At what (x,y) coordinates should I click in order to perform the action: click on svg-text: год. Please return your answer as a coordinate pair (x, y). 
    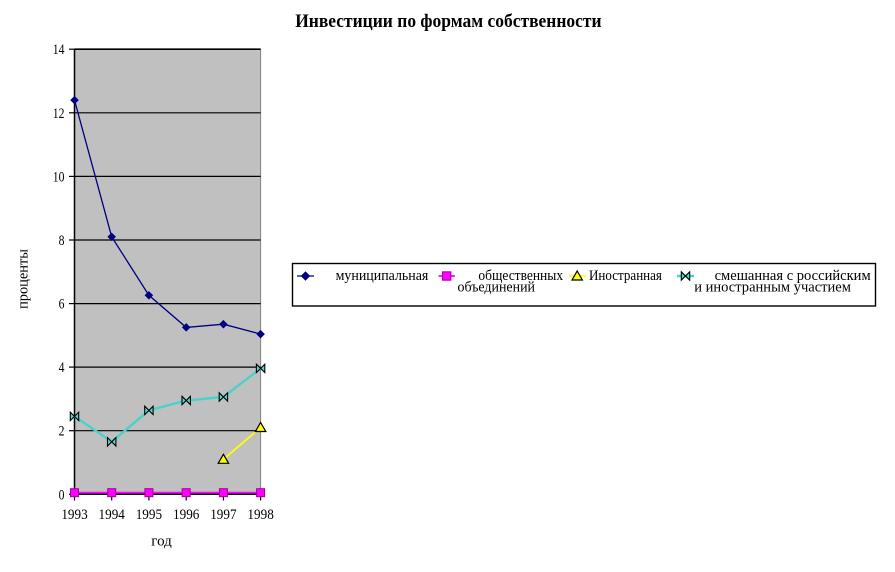
    Looking at the image, I should click on (161, 542).